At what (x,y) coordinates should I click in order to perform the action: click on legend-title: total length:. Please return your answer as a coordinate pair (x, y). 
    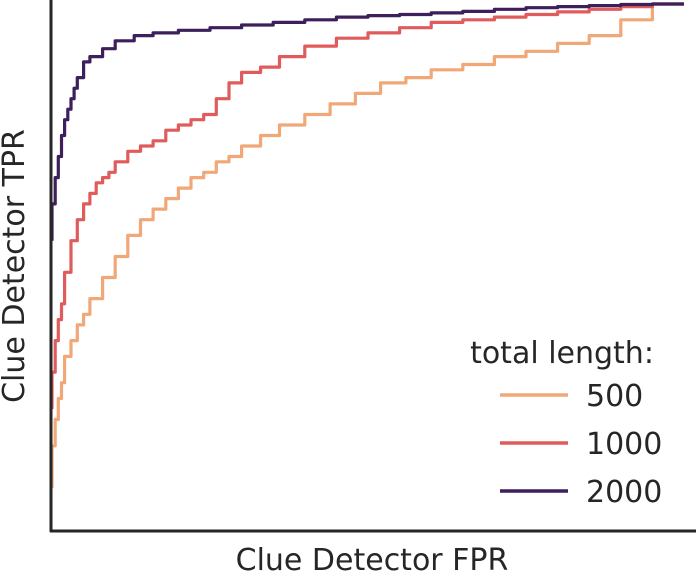
    Looking at the image, I should click on (562, 353).